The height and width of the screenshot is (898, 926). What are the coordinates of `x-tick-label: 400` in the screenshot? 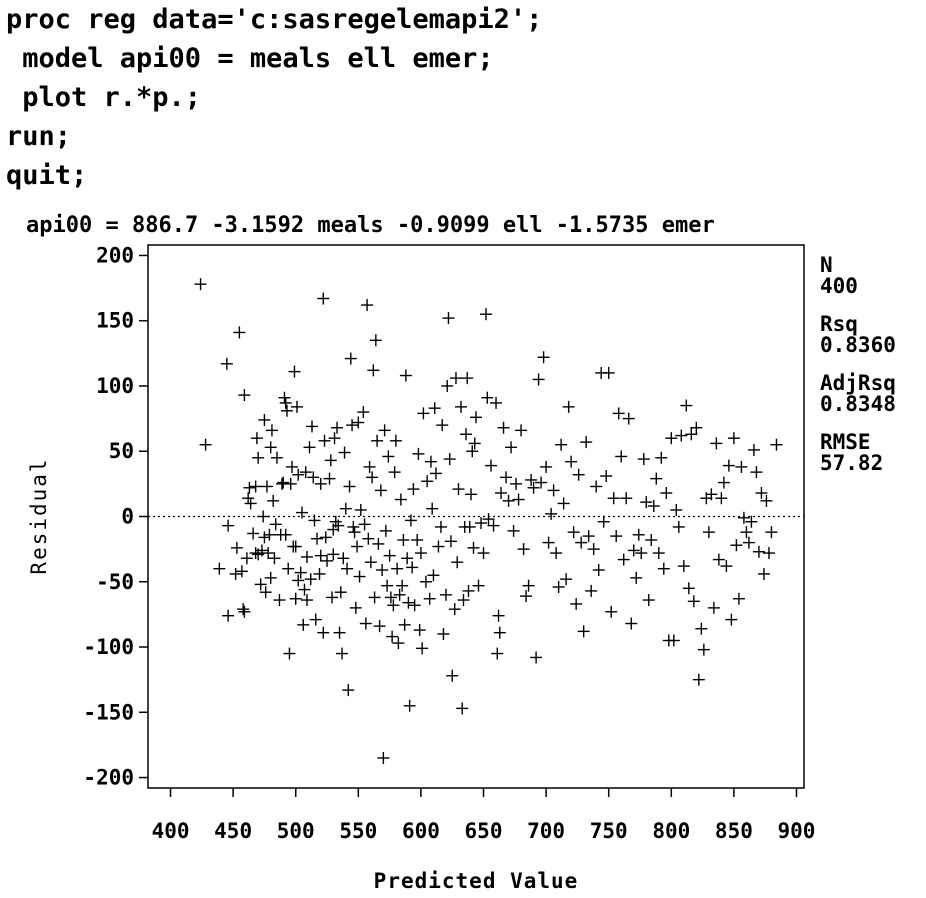 It's located at (171, 831).